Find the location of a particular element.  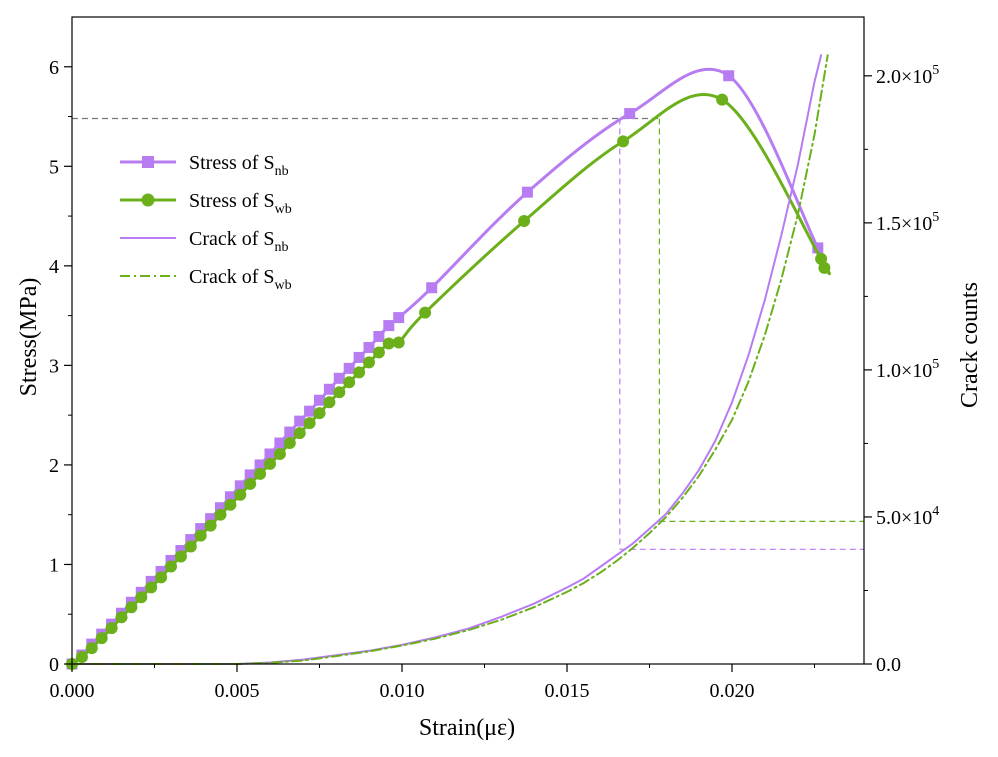

x-tick-label-4: 0.020 is located at coordinates (732, 691).